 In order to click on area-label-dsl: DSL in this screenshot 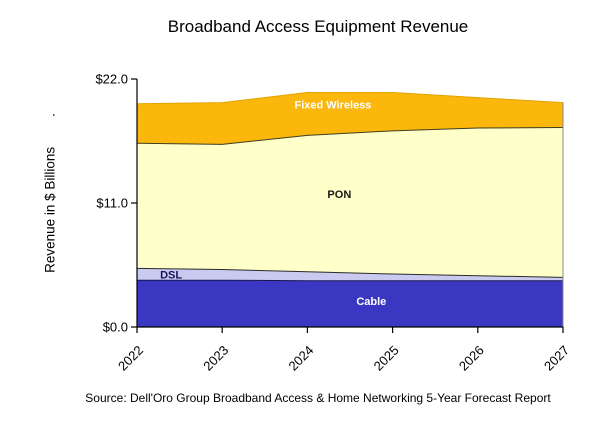, I will do `click(171, 276)`.